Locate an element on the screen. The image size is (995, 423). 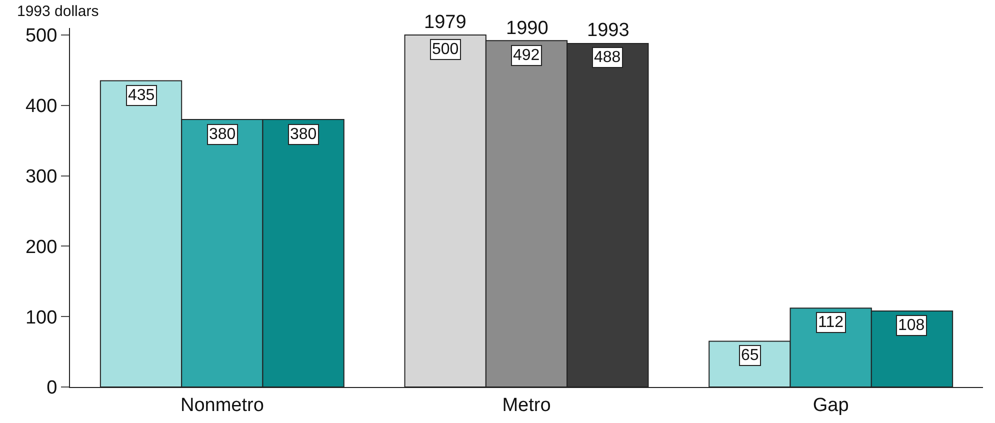
series-label: 1979 is located at coordinates (445, 22).